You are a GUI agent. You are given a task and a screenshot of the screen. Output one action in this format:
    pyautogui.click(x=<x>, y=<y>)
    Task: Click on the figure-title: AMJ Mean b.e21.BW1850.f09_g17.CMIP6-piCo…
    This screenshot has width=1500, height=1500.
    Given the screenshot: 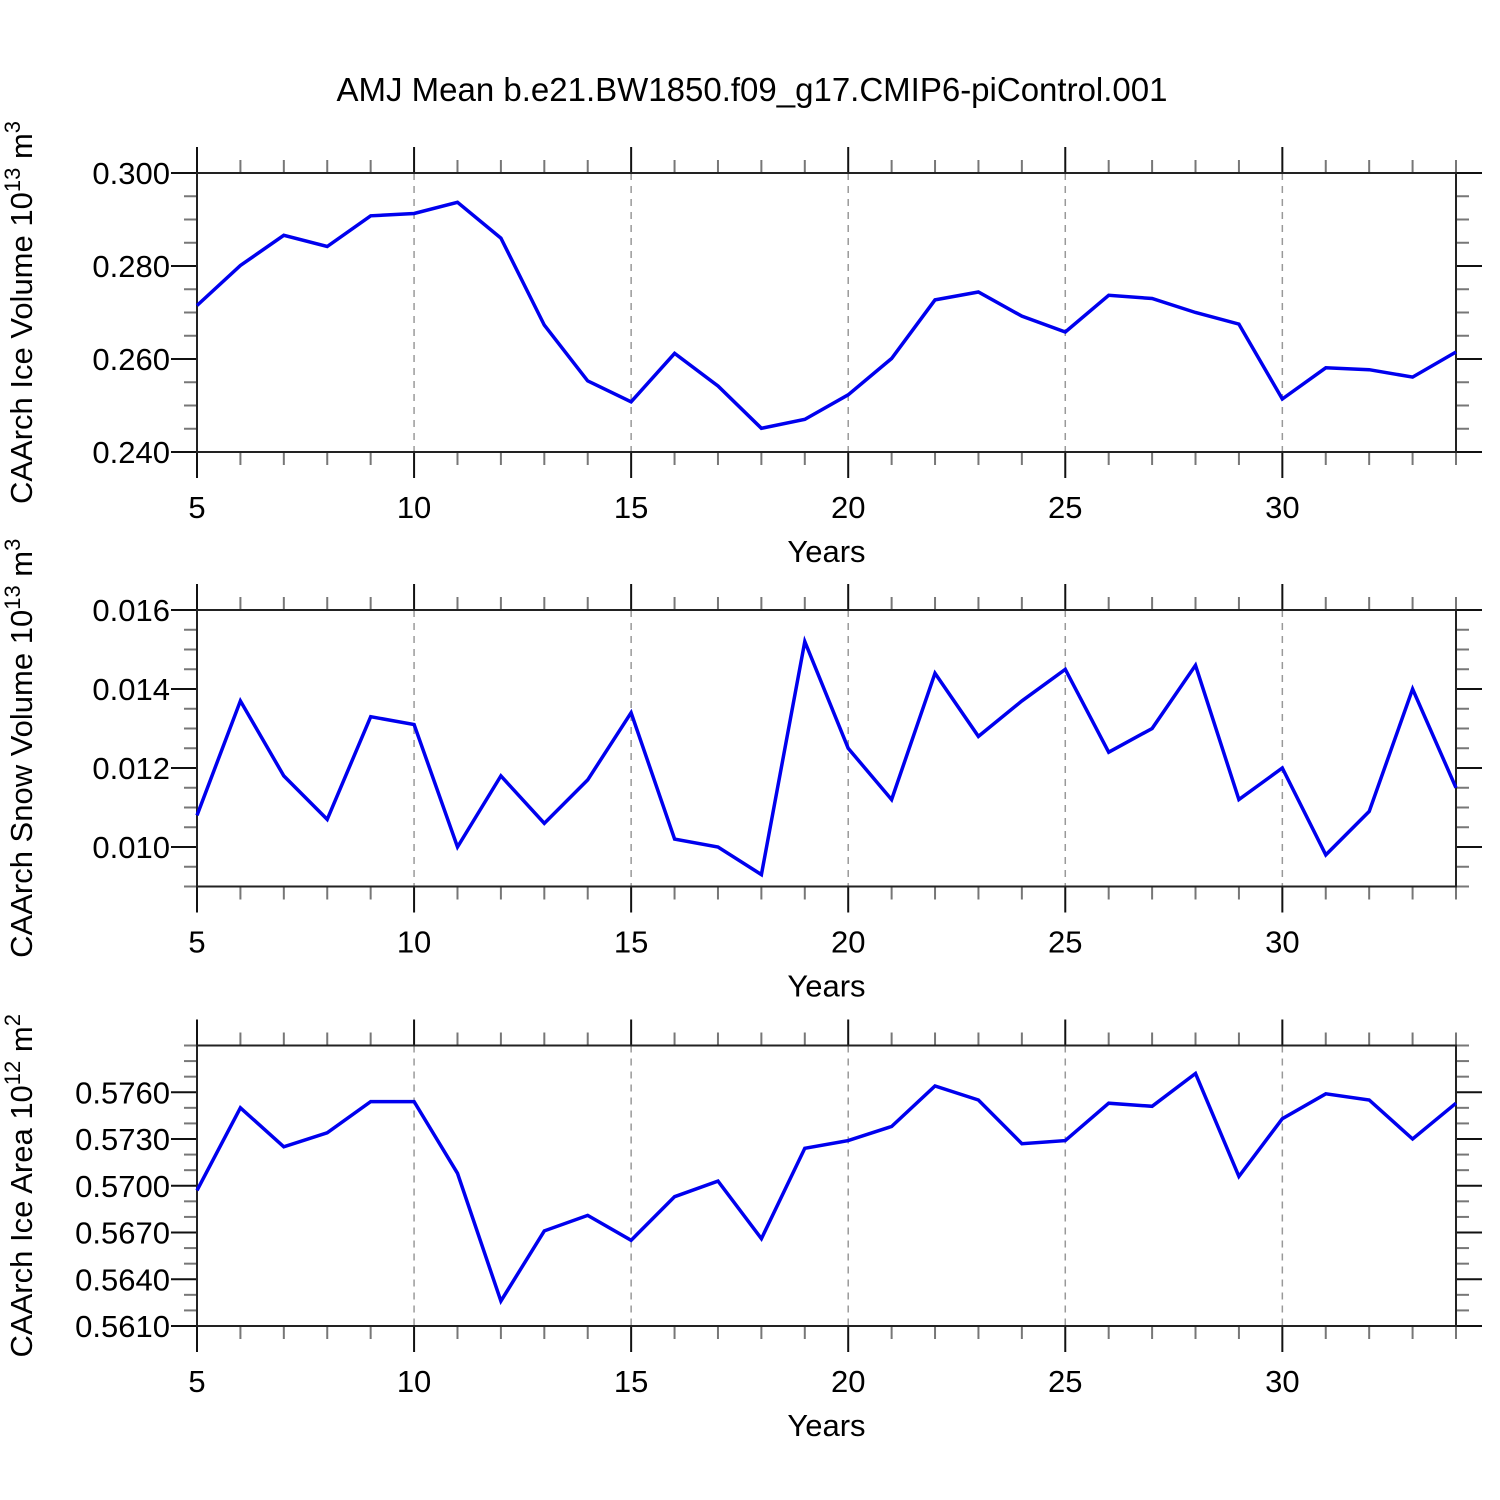 What is the action you would take?
    pyautogui.click(x=752, y=89)
    